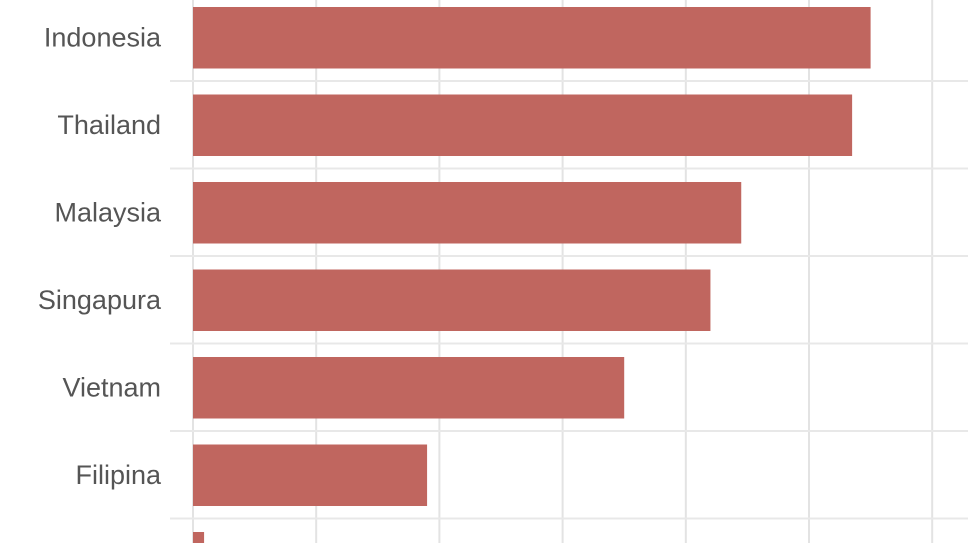 The height and width of the screenshot is (543, 968). Describe the element at coordinates (118, 475) in the screenshot. I see `category-label: Filipina` at that location.